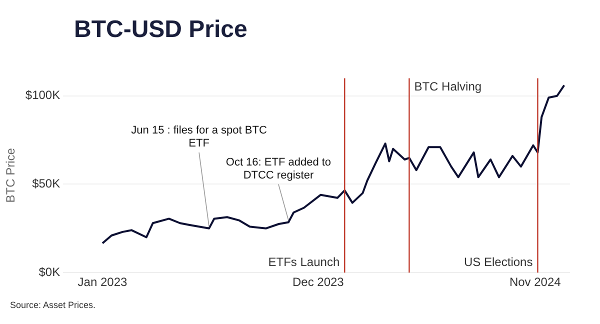  I want to click on y-axis-title: BTC Price, so click(11, 175).